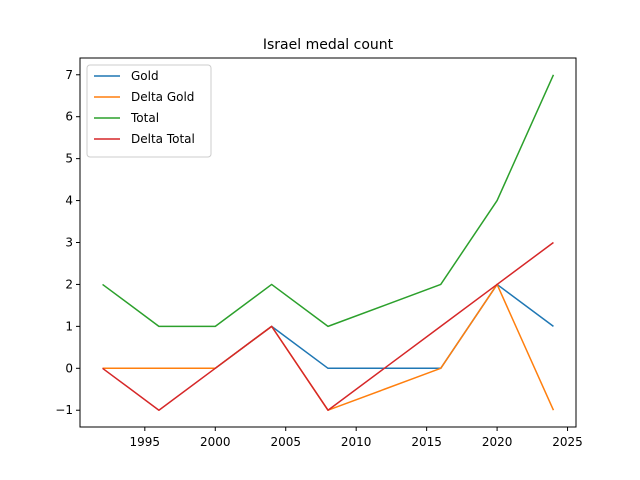 The height and width of the screenshot is (480, 640). What do you see at coordinates (69, 201) in the screenshot?
I see `y-tick-label: 4` at bounding box center [69, 201].